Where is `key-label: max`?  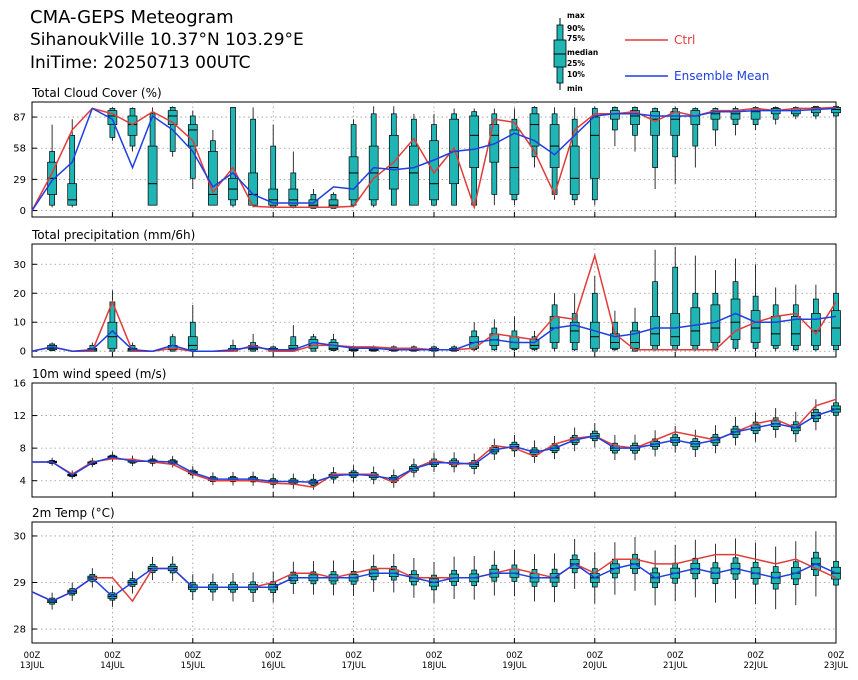 key-label: max is located at coordinates (576, 15).